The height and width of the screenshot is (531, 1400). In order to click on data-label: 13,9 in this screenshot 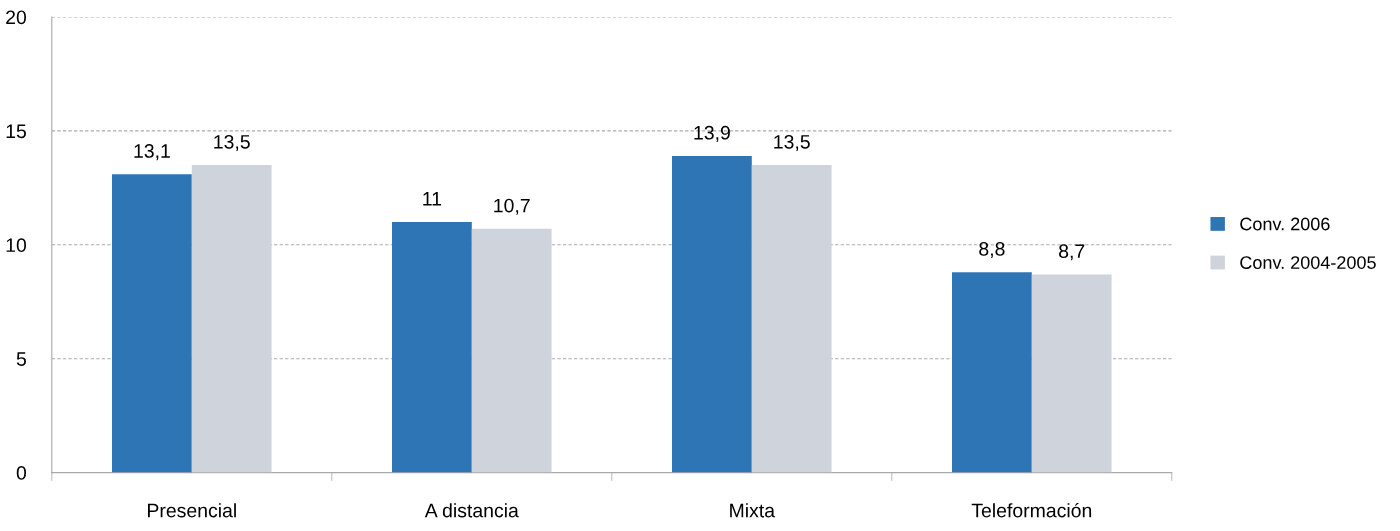, I will do `click(712, 133)`.